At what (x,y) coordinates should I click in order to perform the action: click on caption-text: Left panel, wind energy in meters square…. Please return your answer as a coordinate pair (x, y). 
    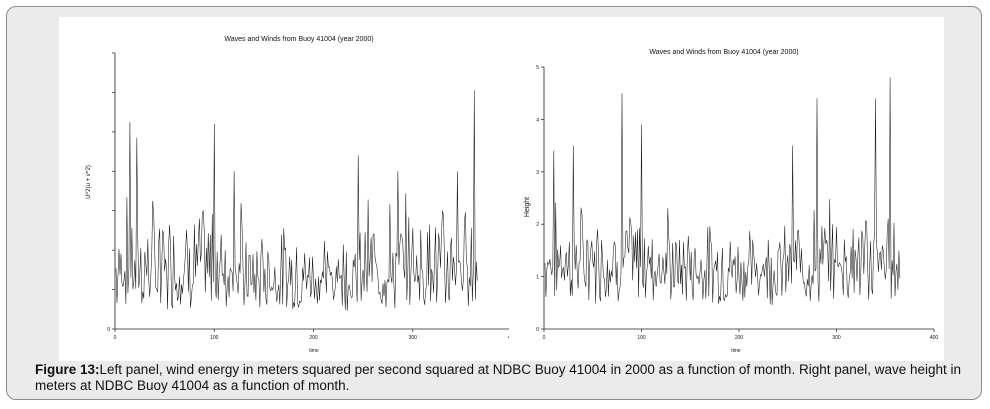
    Looking at the image, I should click on (498, 377).